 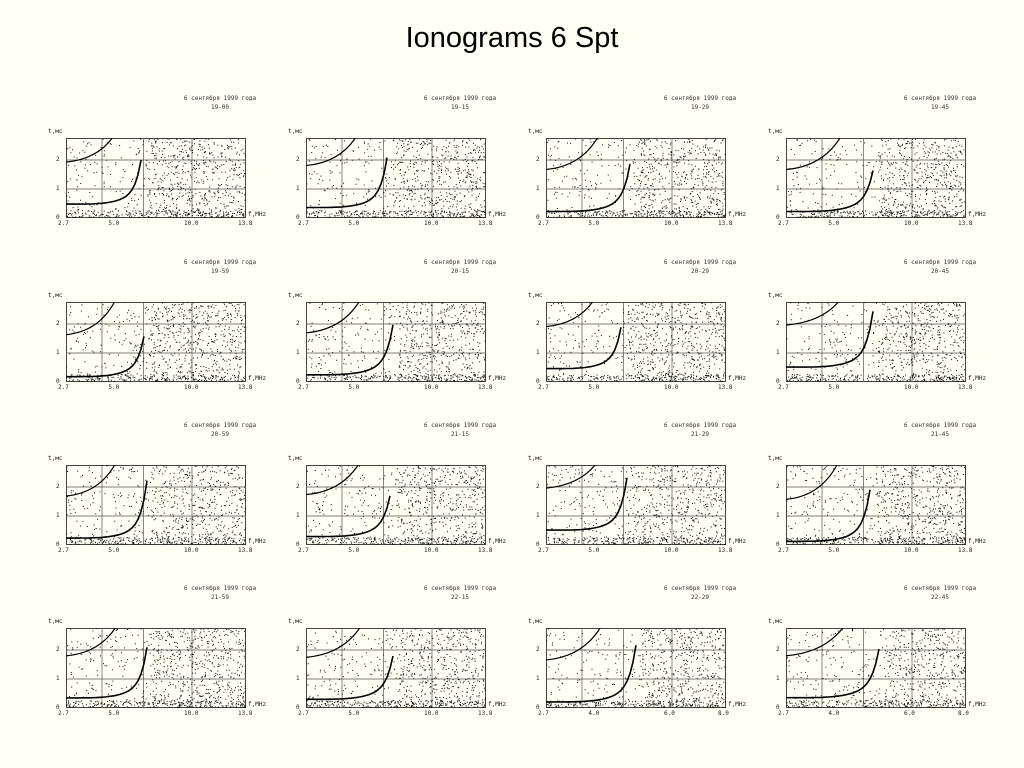 I want to click on panel-time: 21-29, so click(x=700, y=434).